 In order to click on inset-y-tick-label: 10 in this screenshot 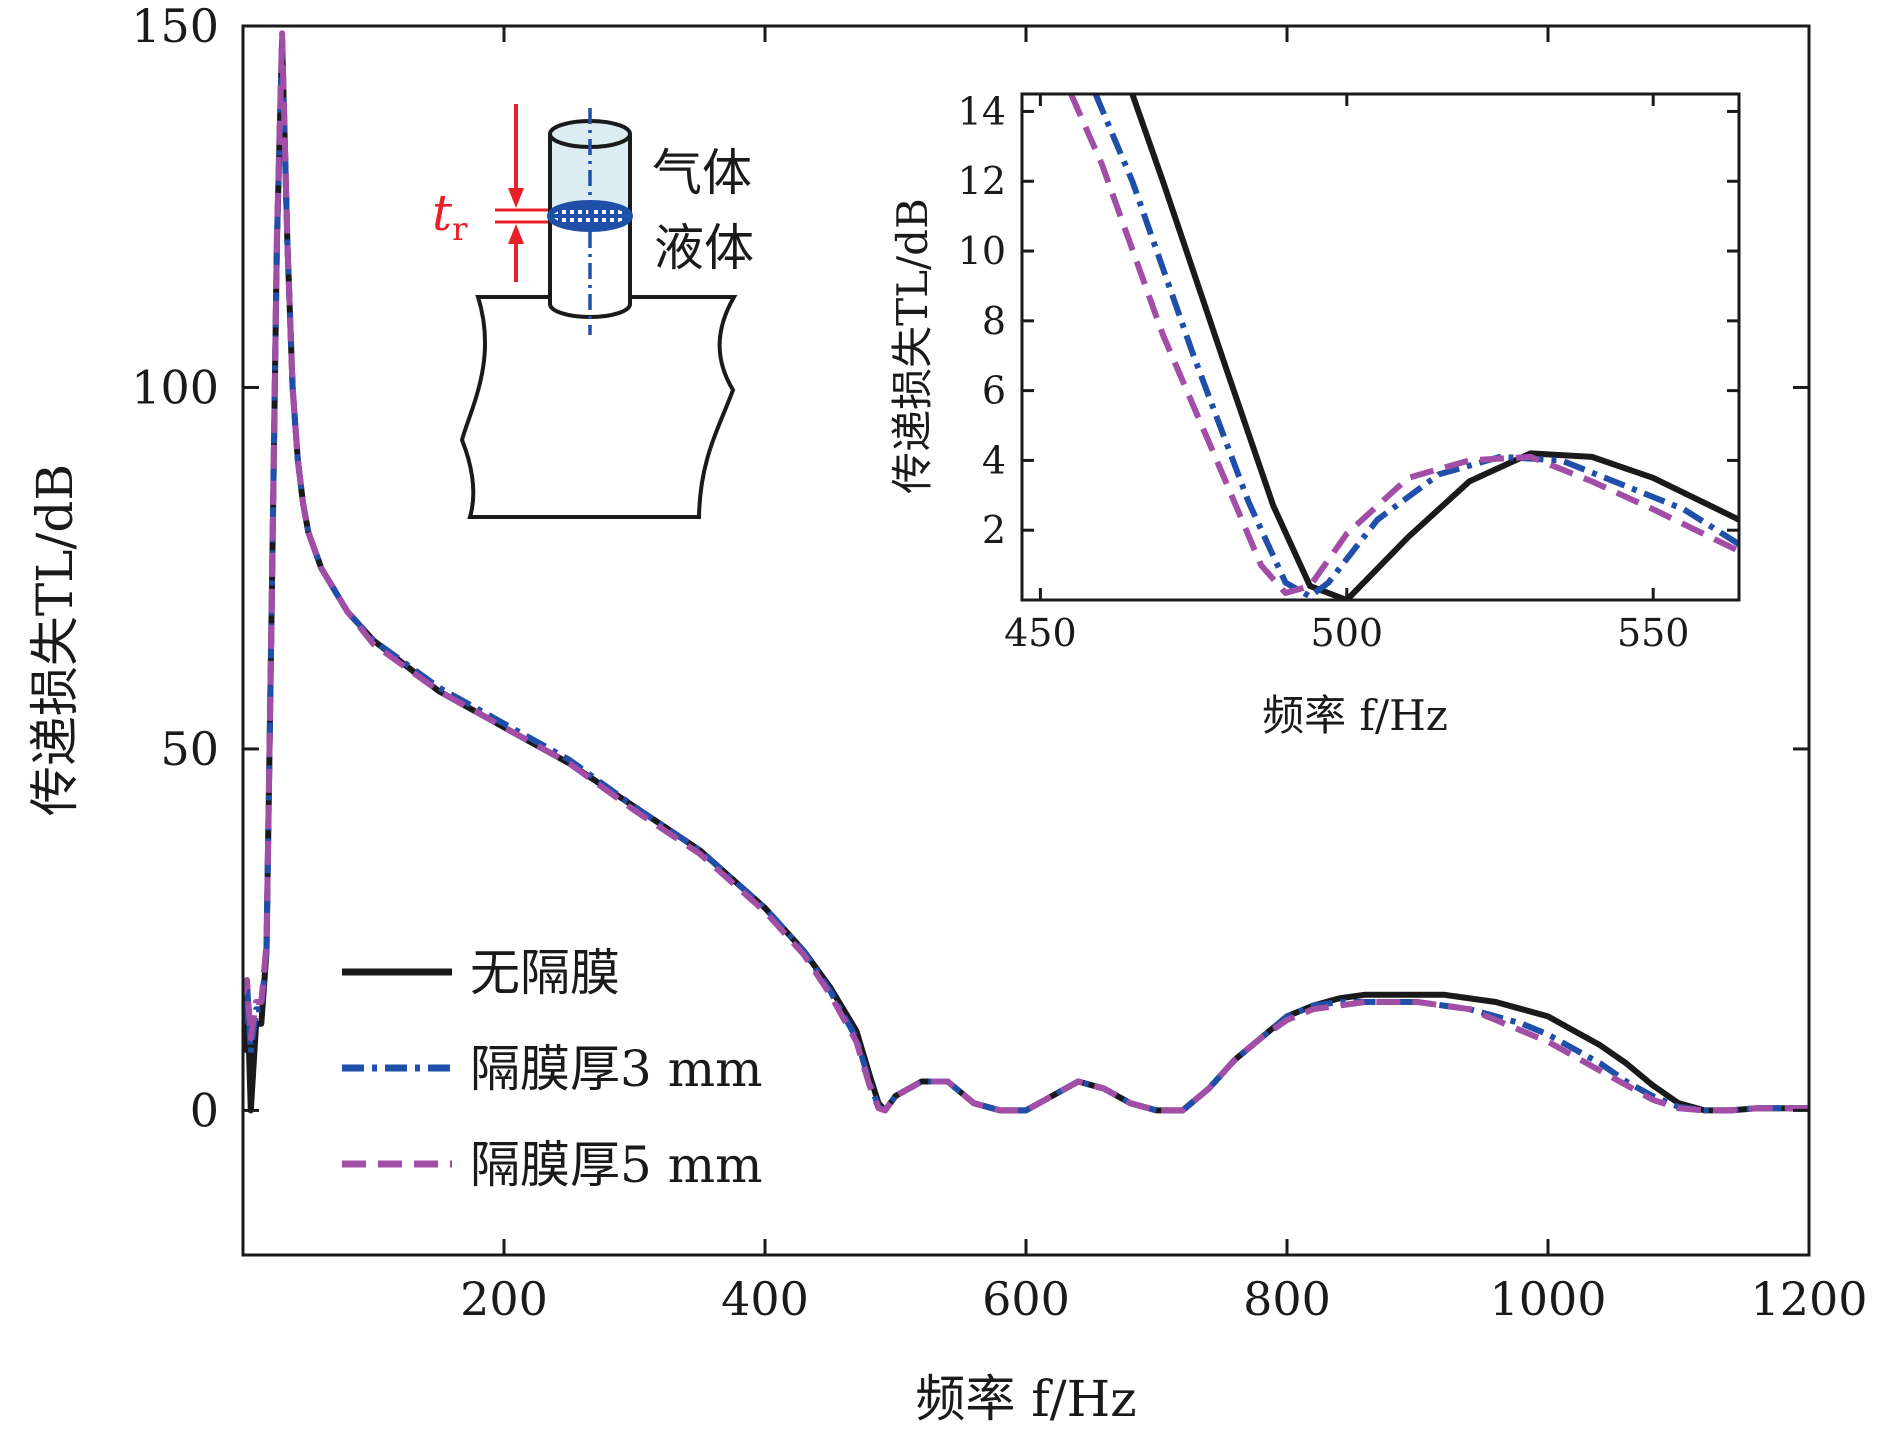, I will do `click(982, 251)`.